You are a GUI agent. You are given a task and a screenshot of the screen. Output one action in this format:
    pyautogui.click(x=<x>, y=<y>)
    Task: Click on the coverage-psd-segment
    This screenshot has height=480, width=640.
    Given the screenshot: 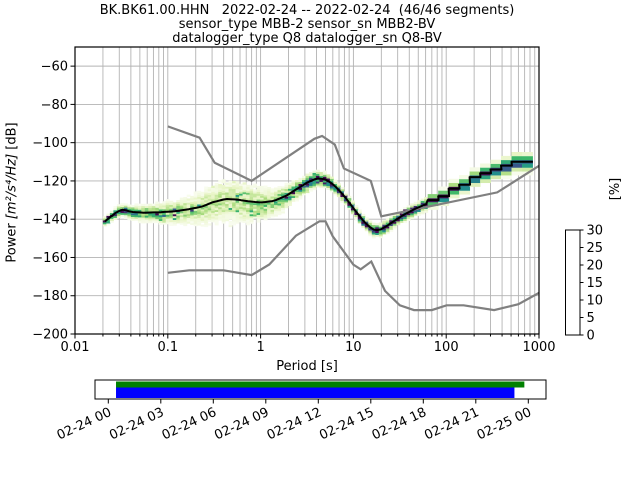 What is the action you would take?
    pyautogui.click(x=315, y=392)
    